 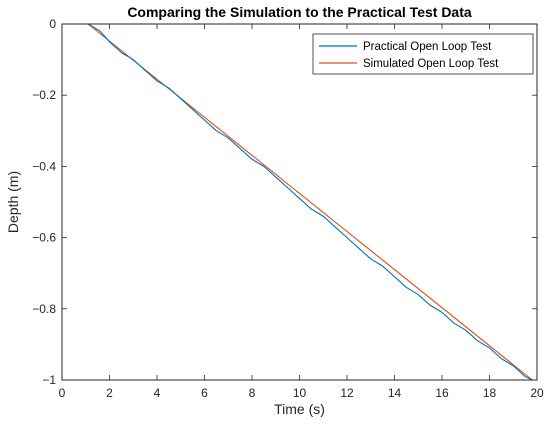 I want to click on x-tick-label: 2, so click(x=109, y=393).